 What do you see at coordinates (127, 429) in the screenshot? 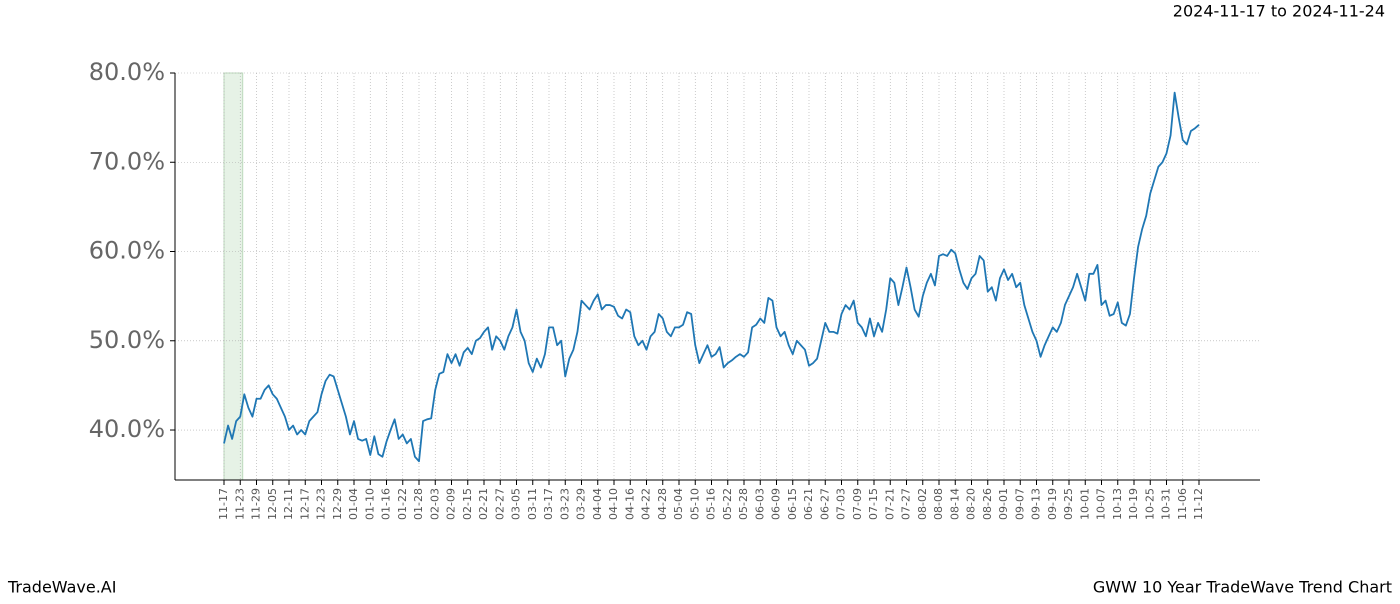
I see `y-tick-label: 40.0%` at bounding box center [127, 429].